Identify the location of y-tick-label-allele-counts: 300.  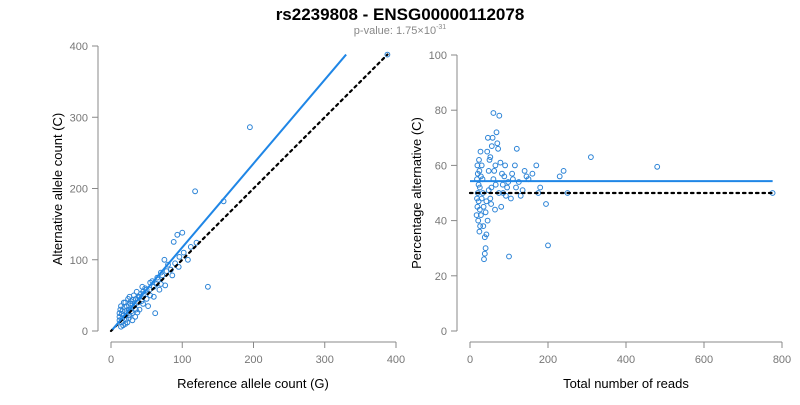
(79, 118).